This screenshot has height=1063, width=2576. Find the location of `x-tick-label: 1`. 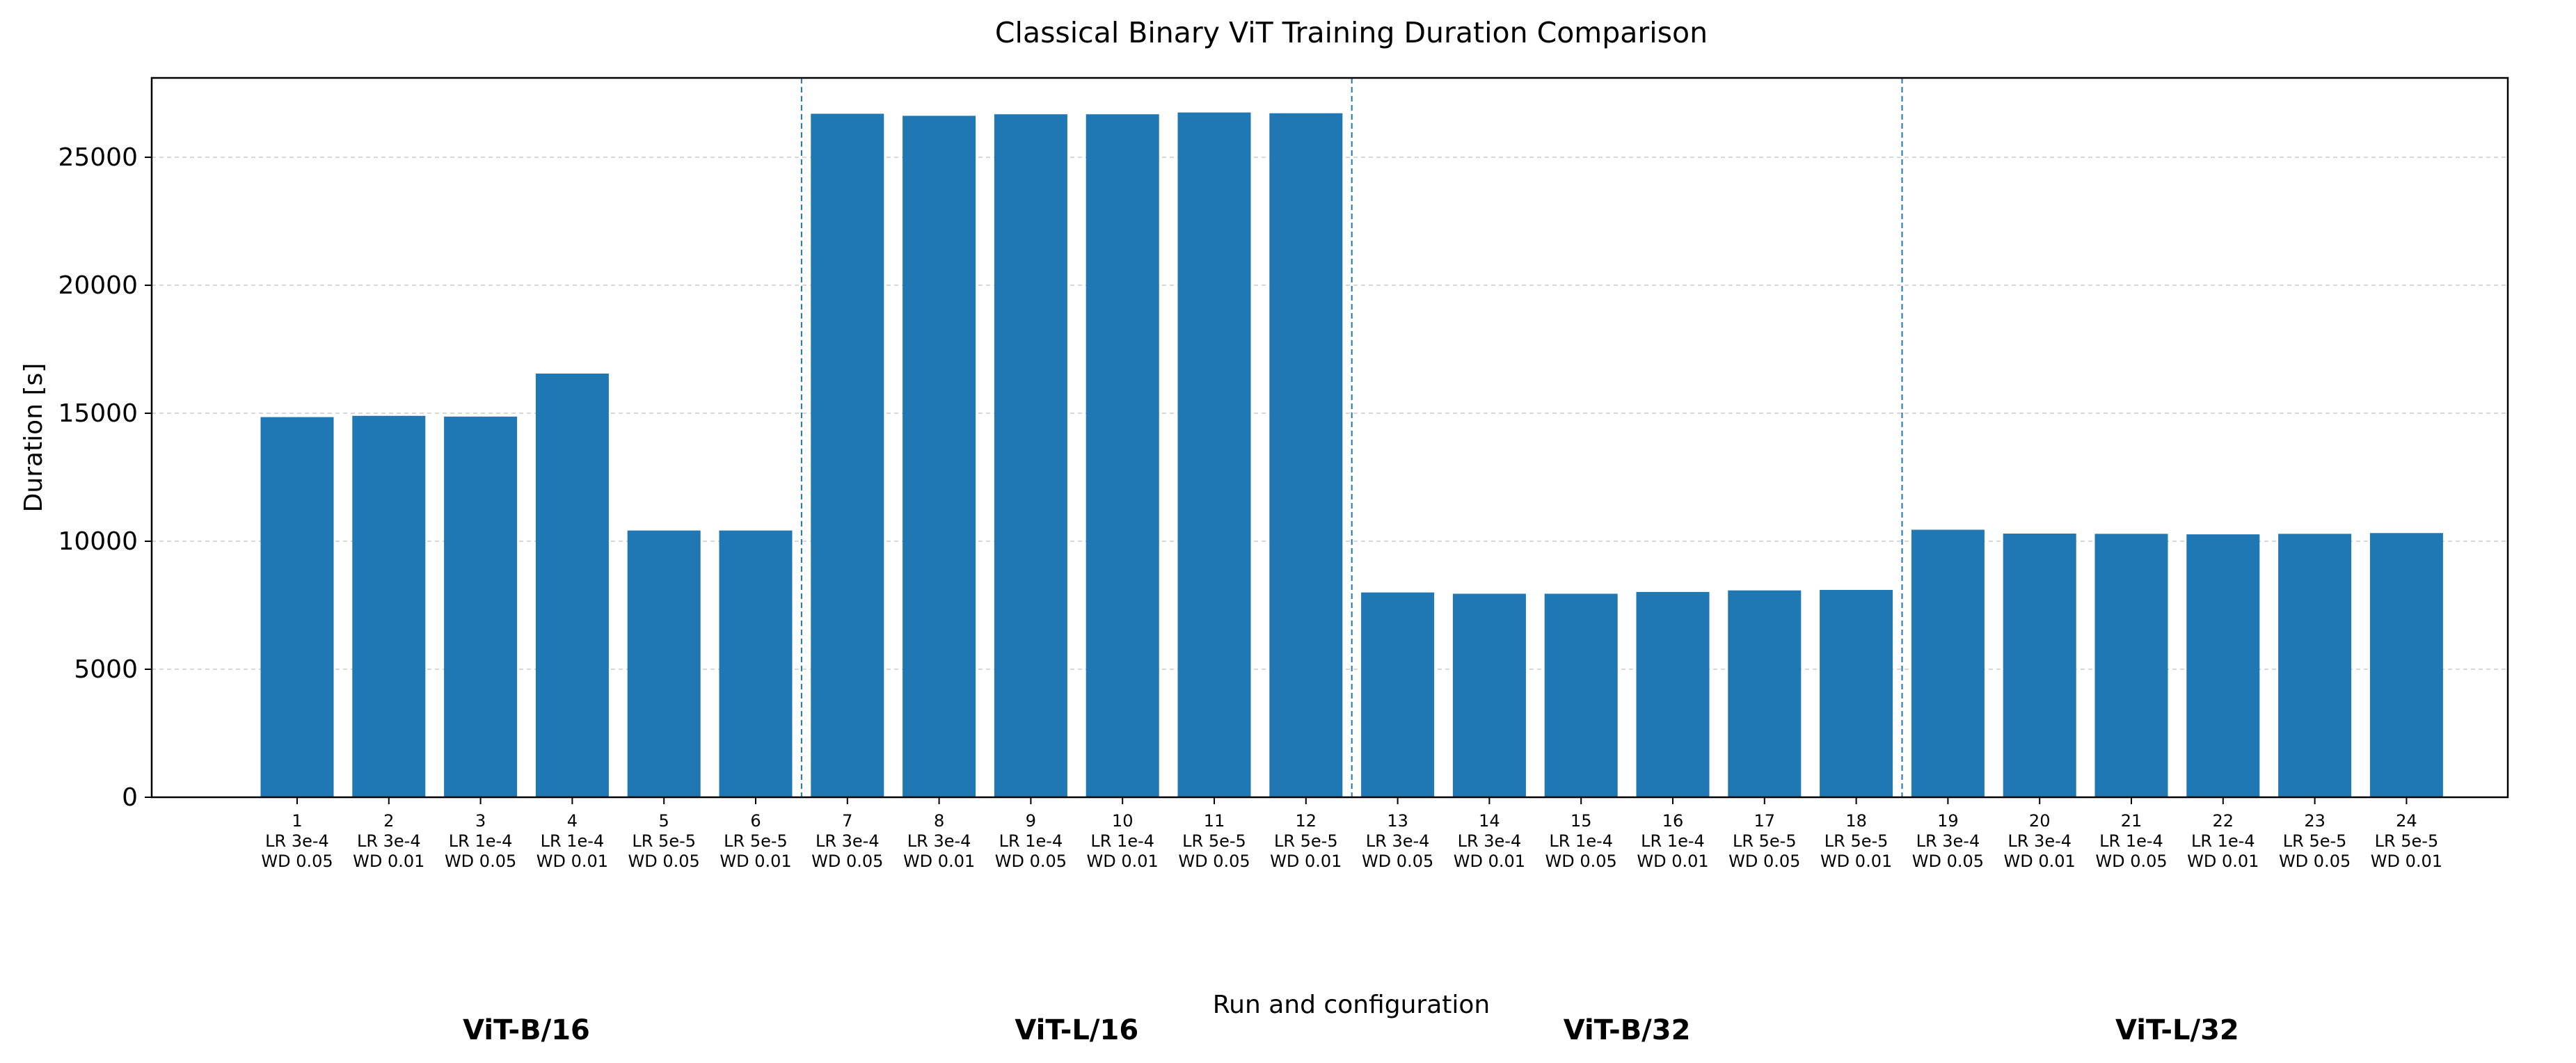

x-tick-label: 1 is located at coordinates (297, 821).